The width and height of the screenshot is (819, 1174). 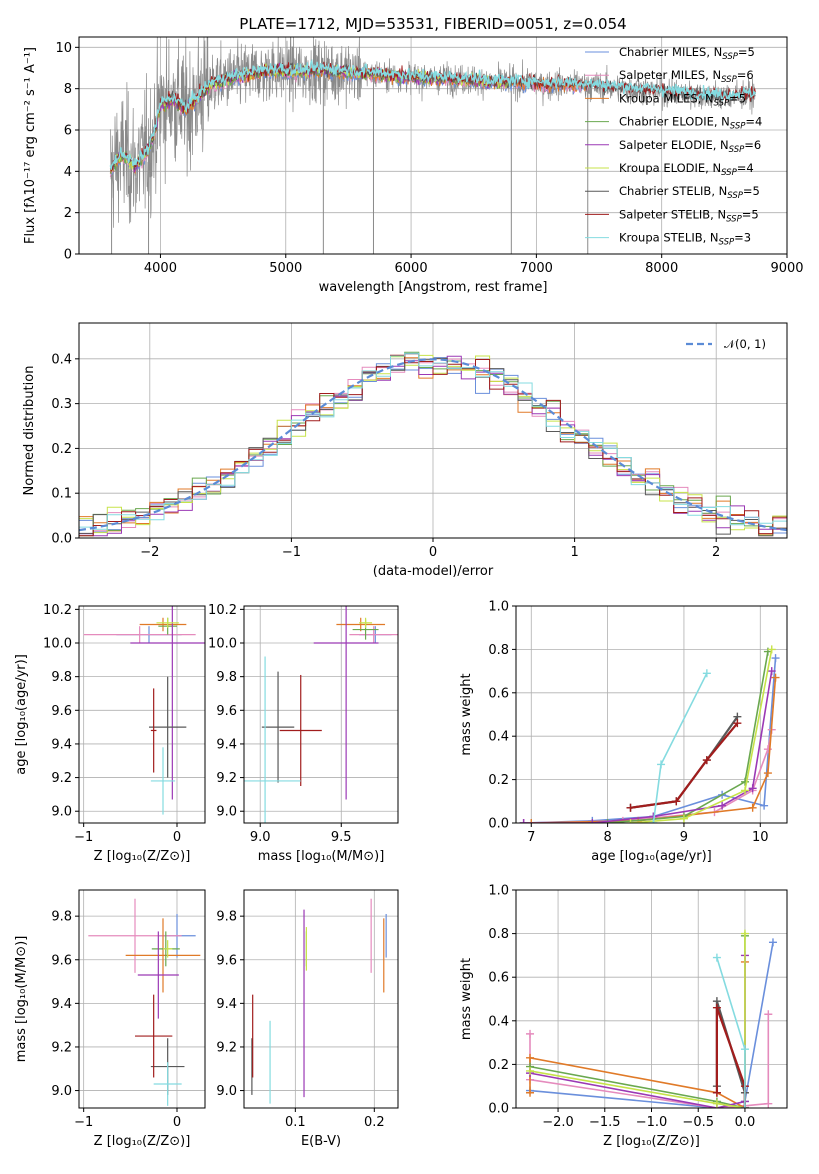 What do you see at coordinates (670, 75) in the screenshot?
I see `legend-label-text: Salpeter MILES, N` at bounding box center [670, 75].